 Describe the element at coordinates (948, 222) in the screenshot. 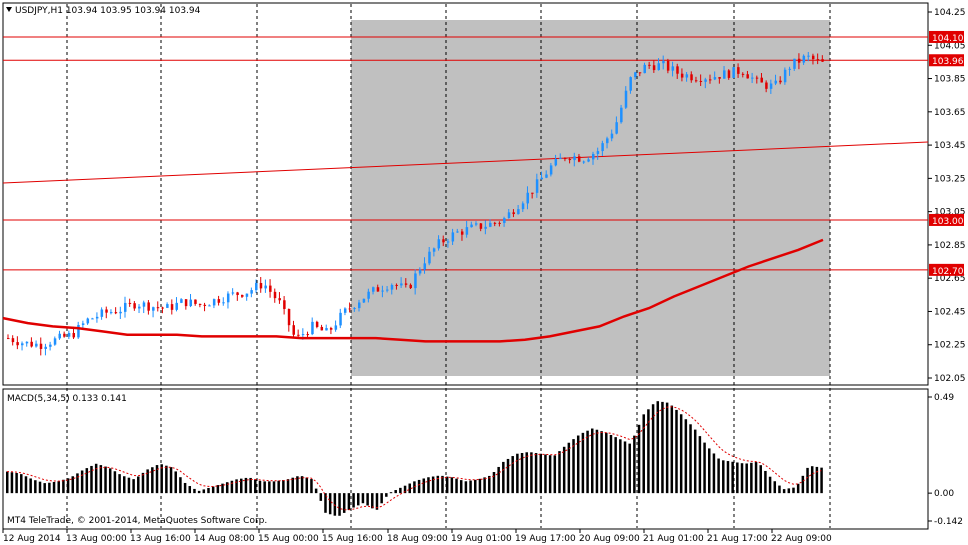

I see `level-tag-label: 103.00` at that location.